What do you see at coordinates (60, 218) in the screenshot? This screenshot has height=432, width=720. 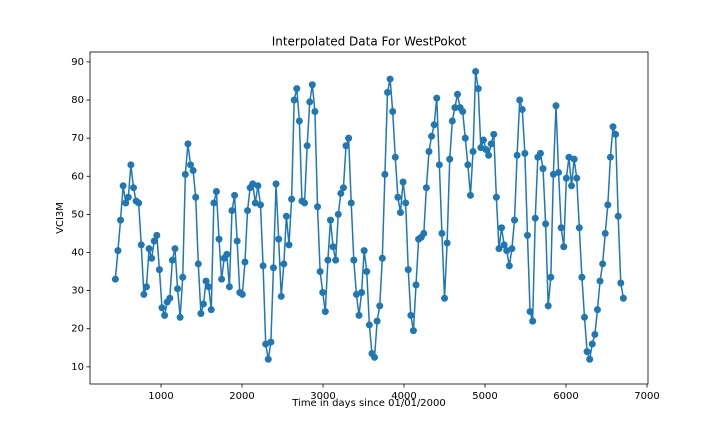 I see `y-axis-label: VCI3M` at bounding box center [60, 218].